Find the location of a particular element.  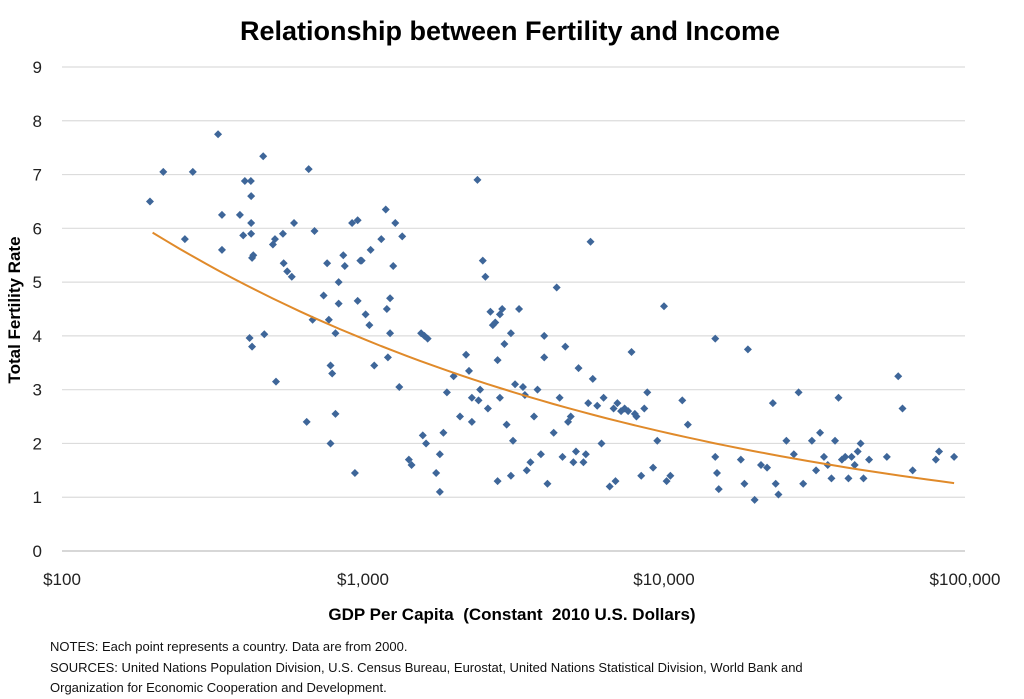

y-tick-label: 4 is located at coordinates (37, 336).